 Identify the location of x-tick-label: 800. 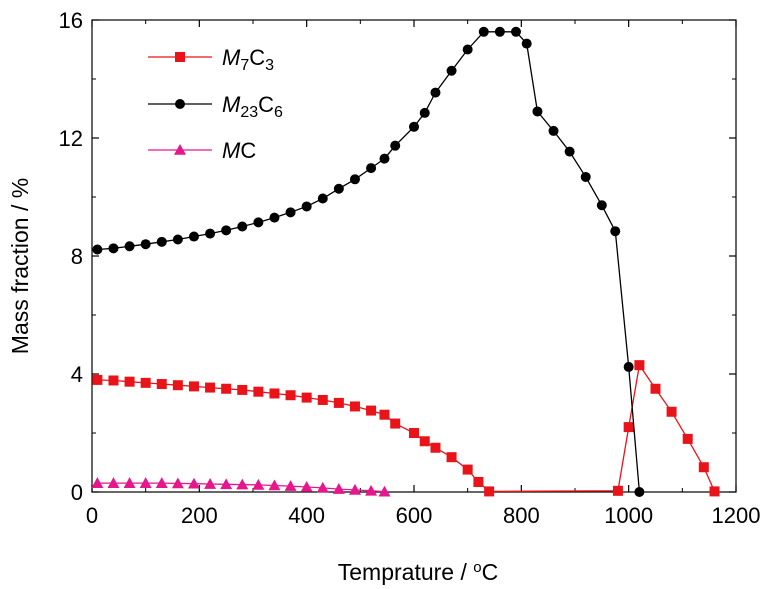
(521, 515).